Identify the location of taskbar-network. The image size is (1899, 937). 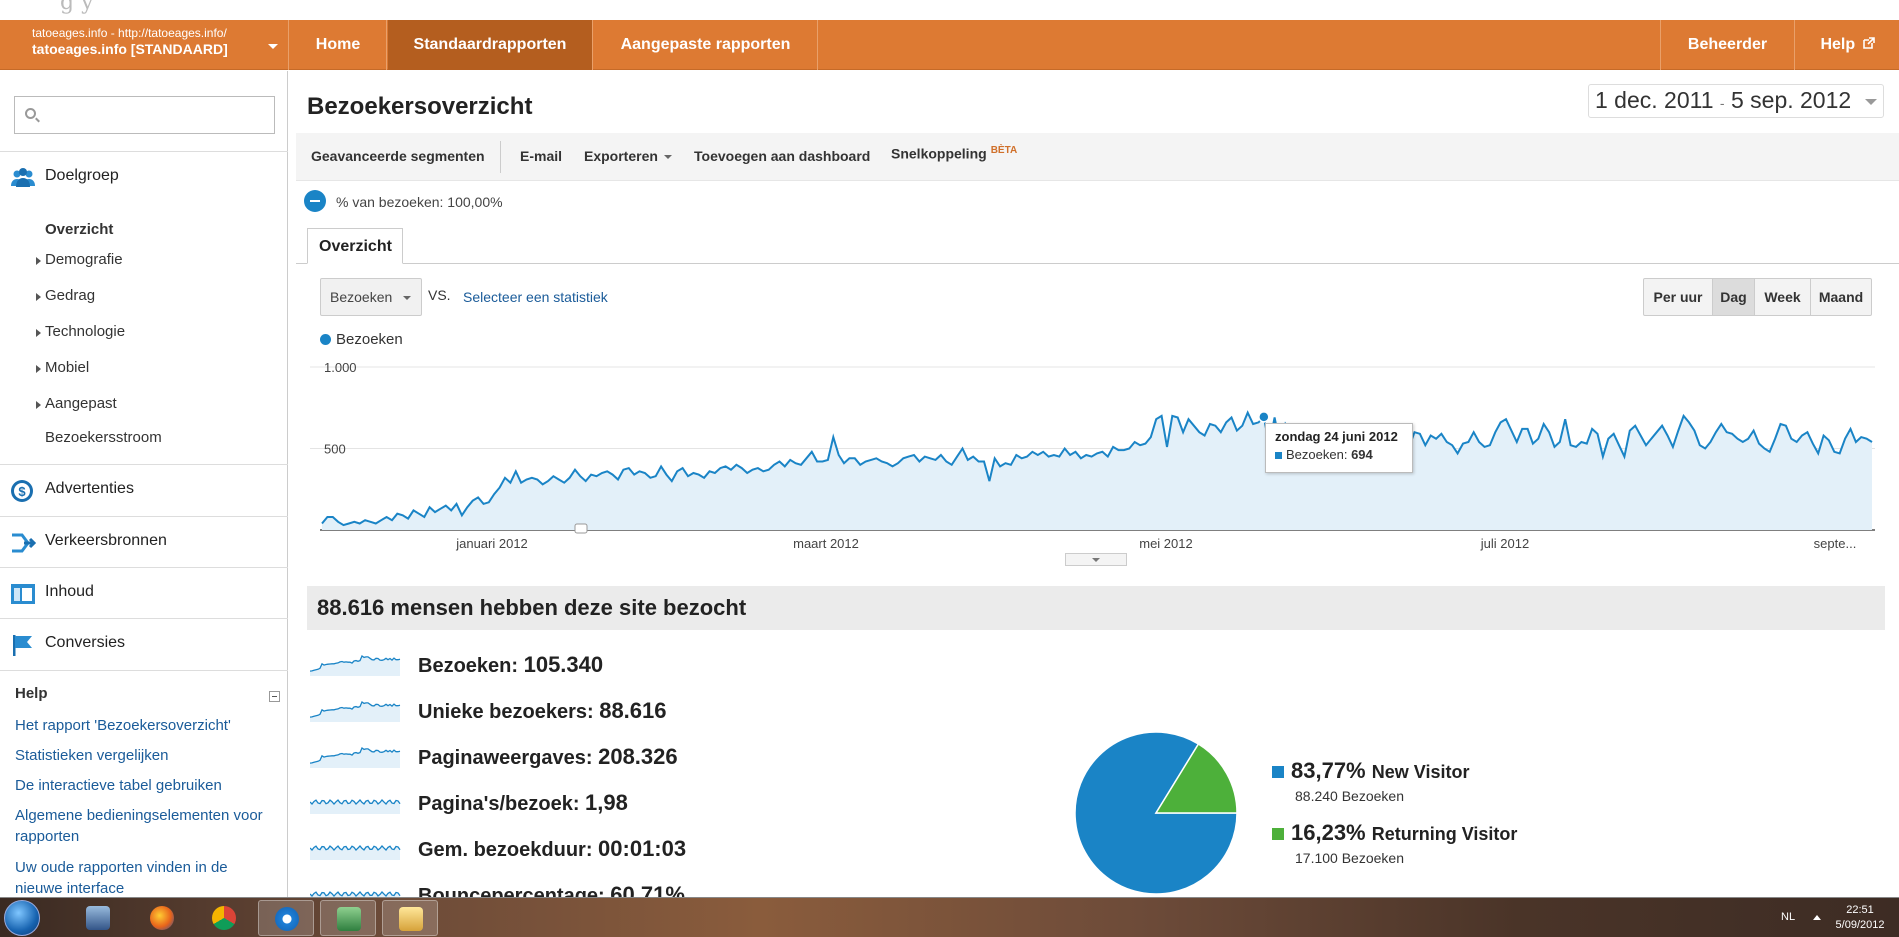
(348, 918).